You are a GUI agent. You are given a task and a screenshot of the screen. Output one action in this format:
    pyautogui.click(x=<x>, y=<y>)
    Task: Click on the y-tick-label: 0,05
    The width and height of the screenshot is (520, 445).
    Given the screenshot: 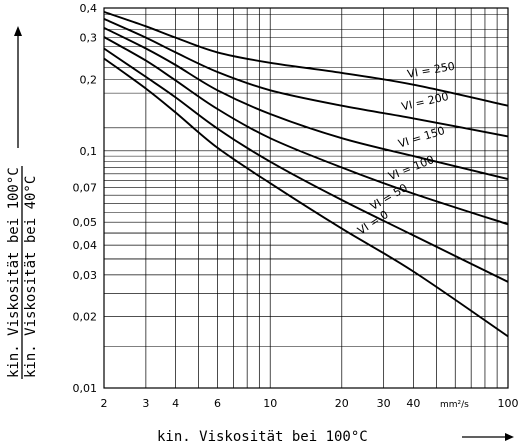 What is the action you would take?
    pyautogui.click(x=85, y=222)
    